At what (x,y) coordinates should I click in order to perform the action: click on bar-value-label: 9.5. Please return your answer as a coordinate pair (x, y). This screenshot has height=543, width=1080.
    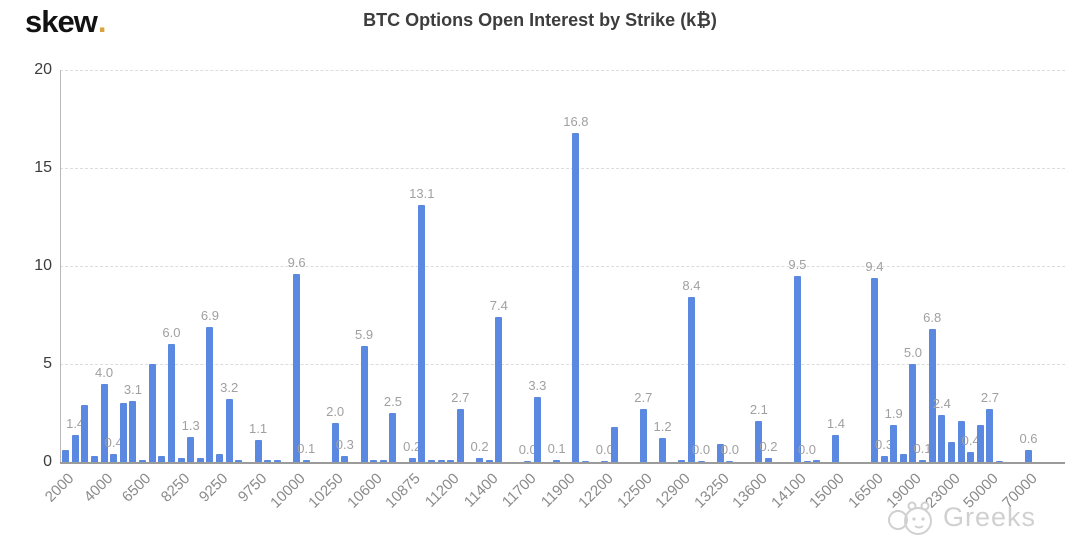
    Looking at the image, I should click on (797, 264).